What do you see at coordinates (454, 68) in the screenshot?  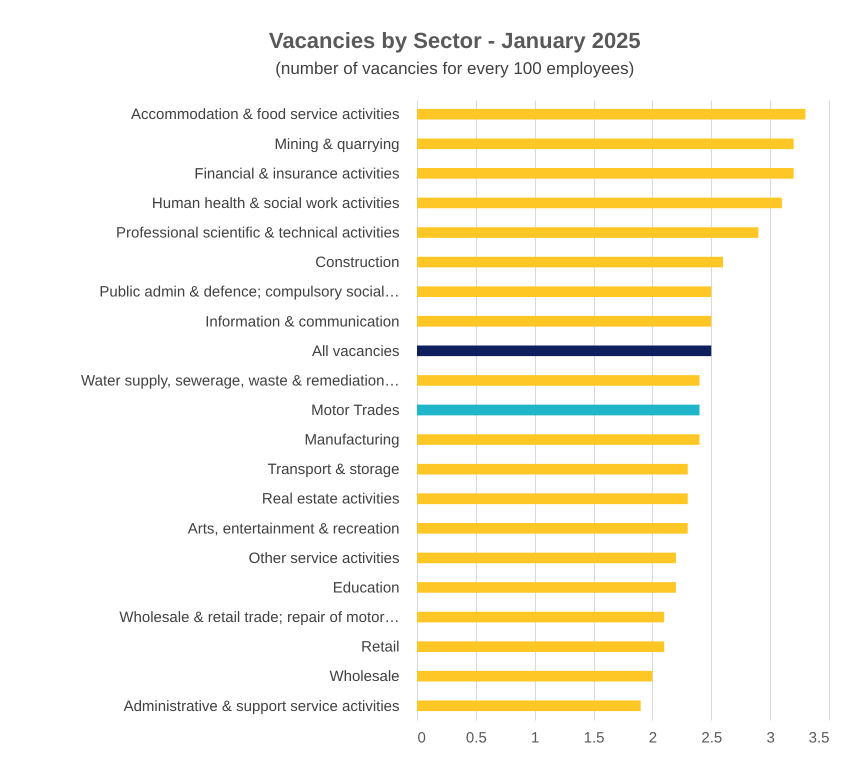 I see `chart-subtitle: (number of vacancies for every 100 employees)` at bounding box center [454, 68].